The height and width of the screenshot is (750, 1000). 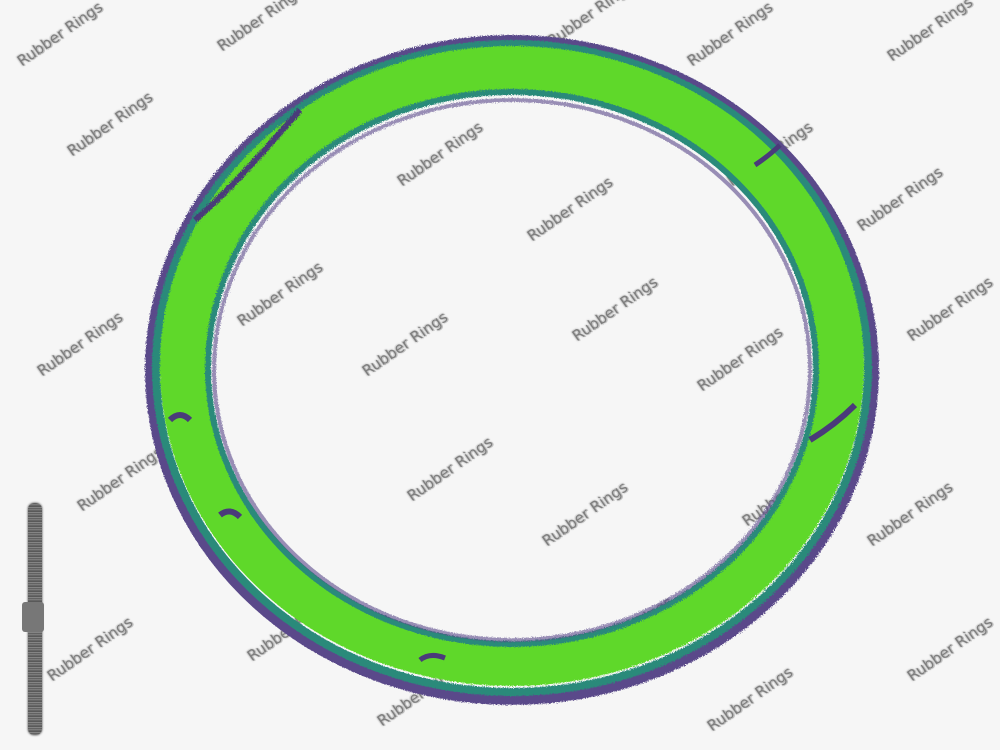 What do you see at coordinates (33, 617) in the screenshot?
I see `scale-notch` at bounding box center [33, 617].